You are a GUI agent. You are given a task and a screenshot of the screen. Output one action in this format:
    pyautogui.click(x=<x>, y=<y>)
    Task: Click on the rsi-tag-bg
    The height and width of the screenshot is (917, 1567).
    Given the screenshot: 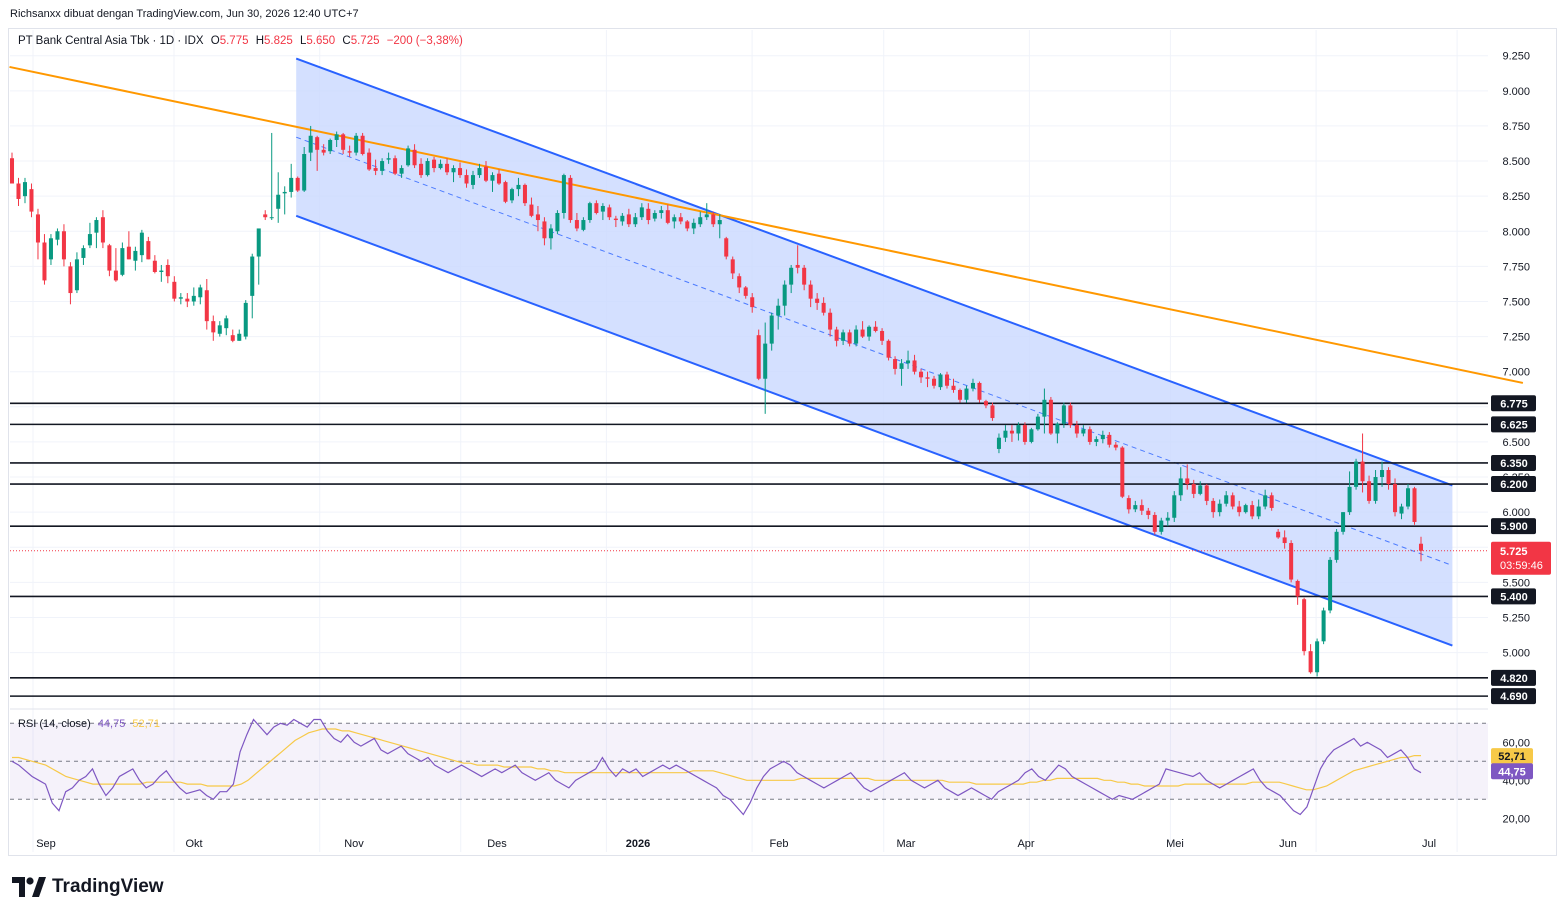 What is the action you would take?
    pyautogui.click(x=1512, y=771)
    